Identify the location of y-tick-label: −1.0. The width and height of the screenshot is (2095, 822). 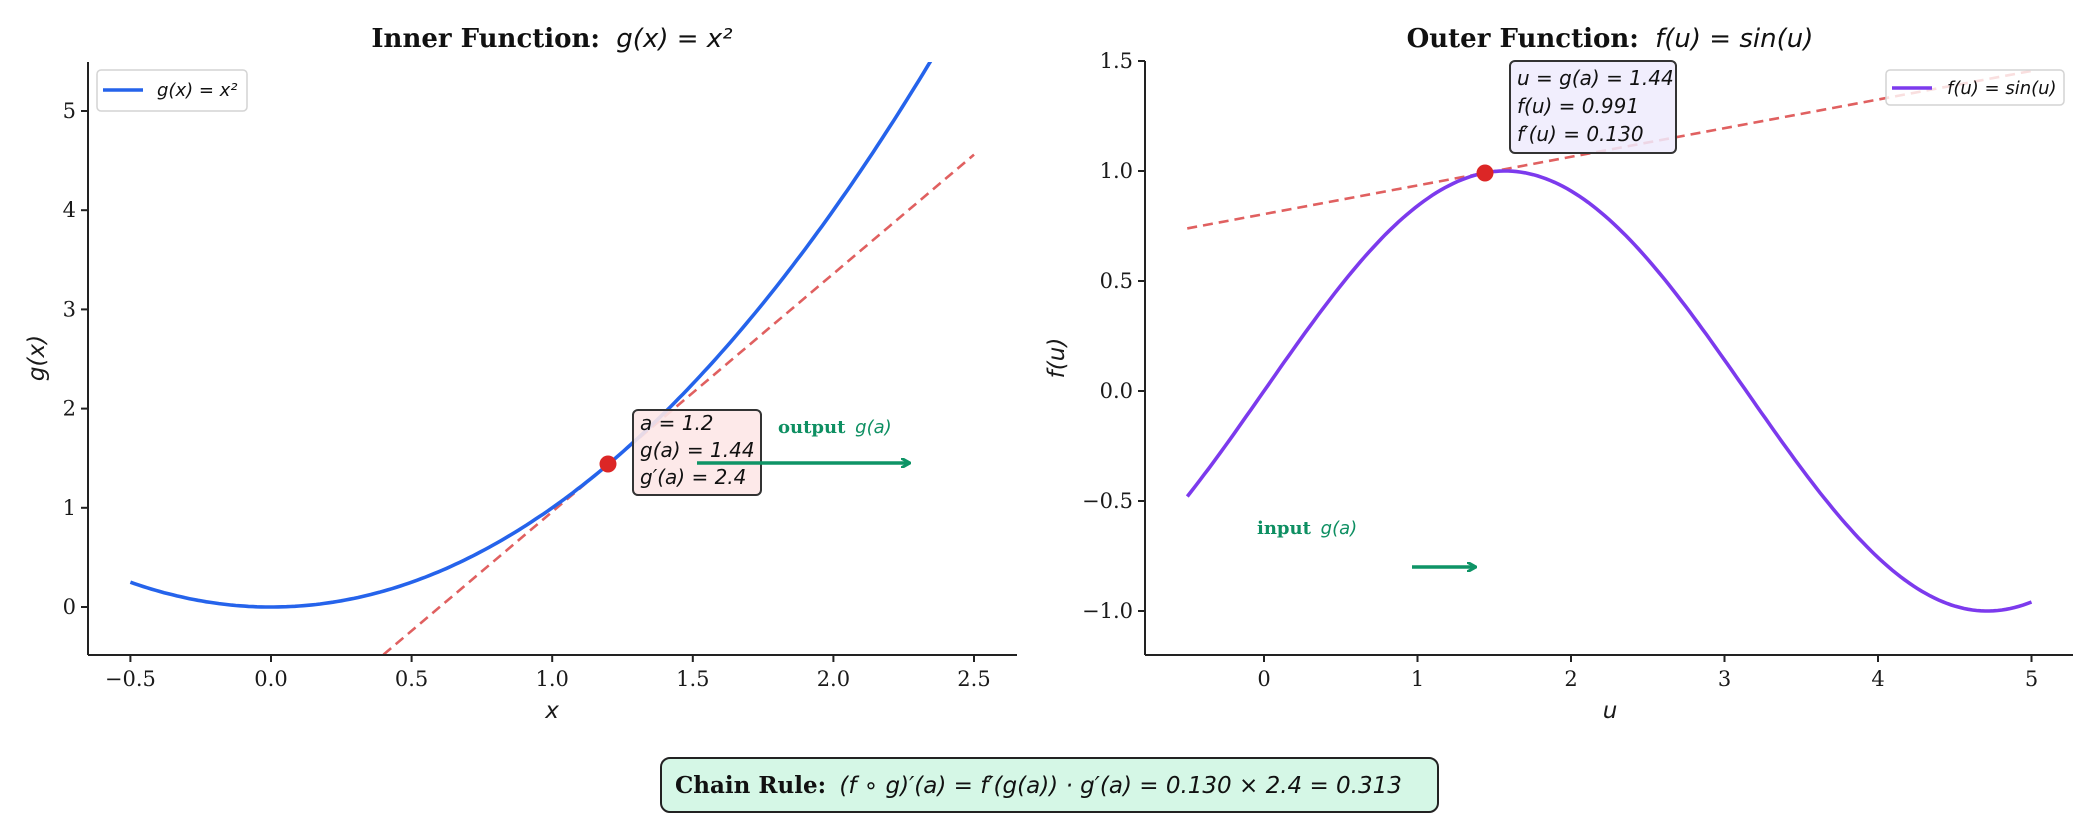
(1107, 611).